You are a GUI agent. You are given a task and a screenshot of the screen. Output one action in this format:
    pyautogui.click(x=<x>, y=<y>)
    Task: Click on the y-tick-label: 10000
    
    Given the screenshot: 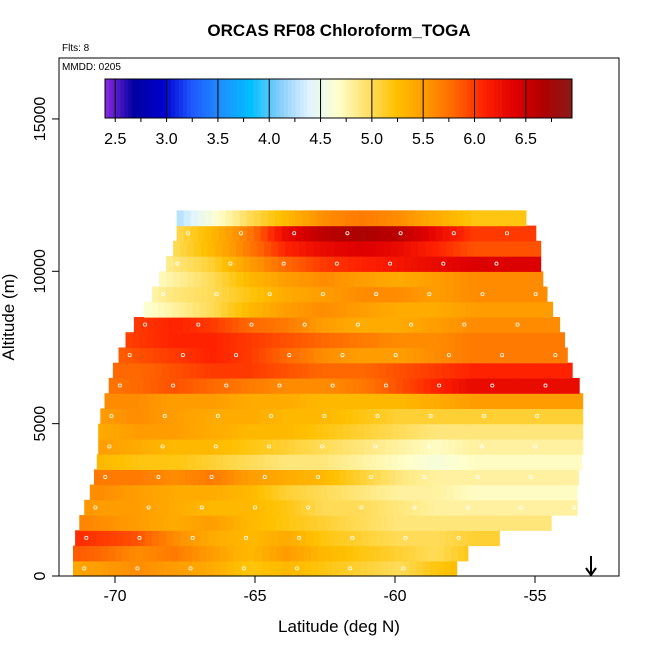 What is the action you would take?
    pyautogui.click(x=40, y=271)
    